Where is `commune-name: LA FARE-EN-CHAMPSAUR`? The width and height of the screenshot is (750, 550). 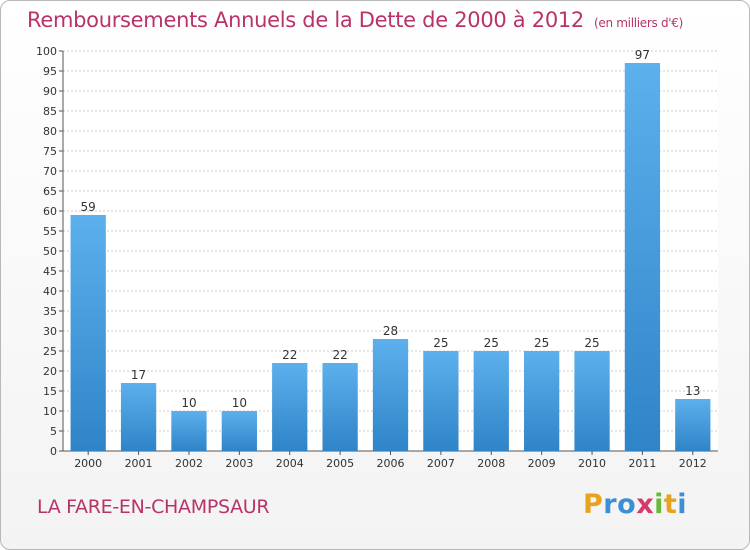
commune-name: LA FARE-EN-CHAMPSAUR is located at coordinates (153, 507).